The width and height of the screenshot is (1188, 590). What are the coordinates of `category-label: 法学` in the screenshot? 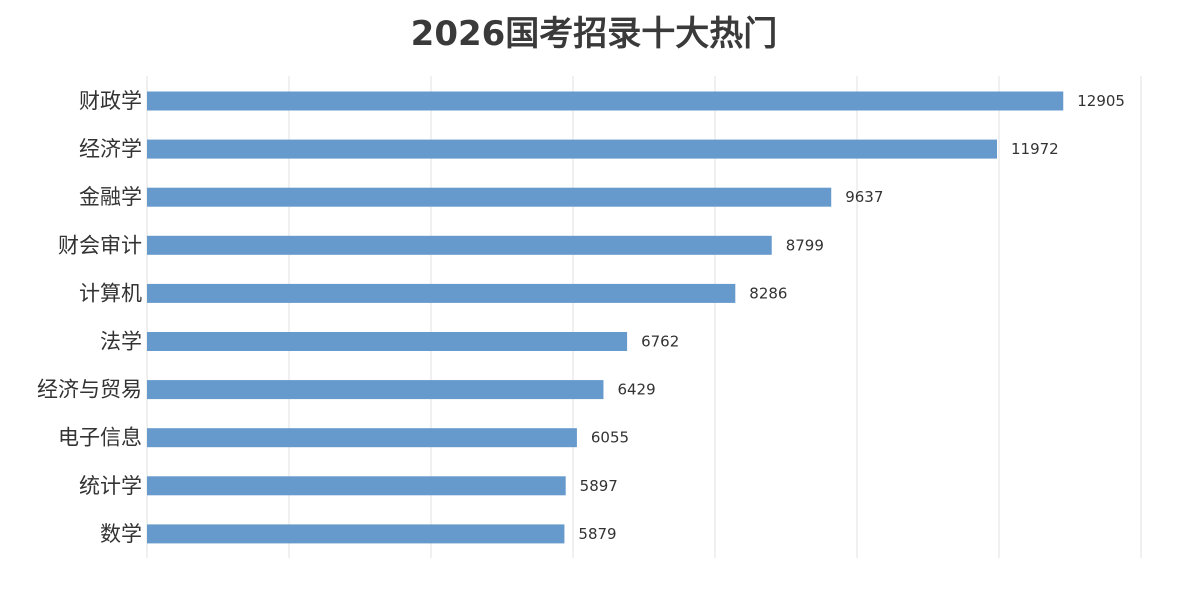 It's located at (121, 342).